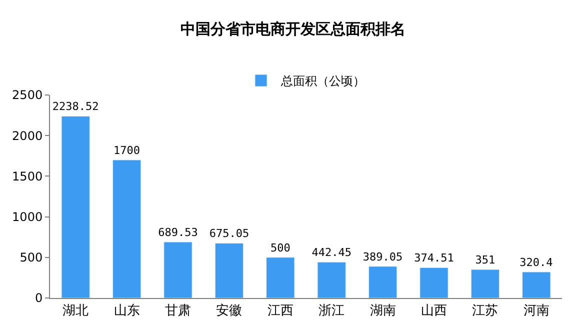  I want to click on y-tick-label: 2000, so click(27, 135).